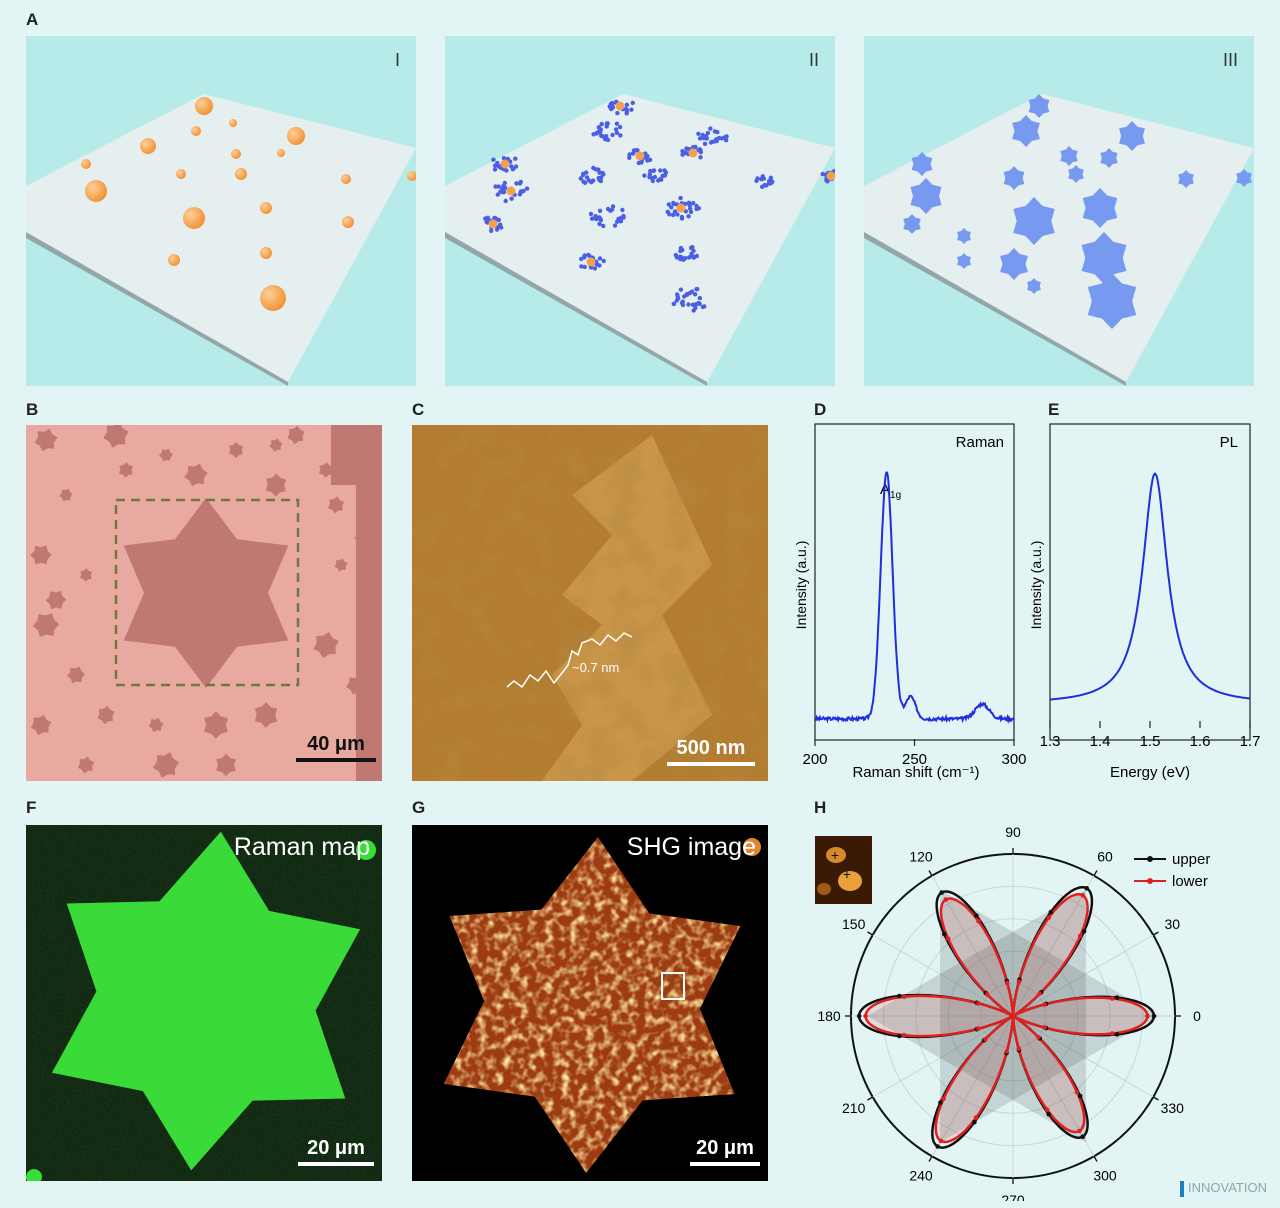 This screenshot has height=1208, width=1280. I want to click on stage-label-2: II, so click(813, 60).